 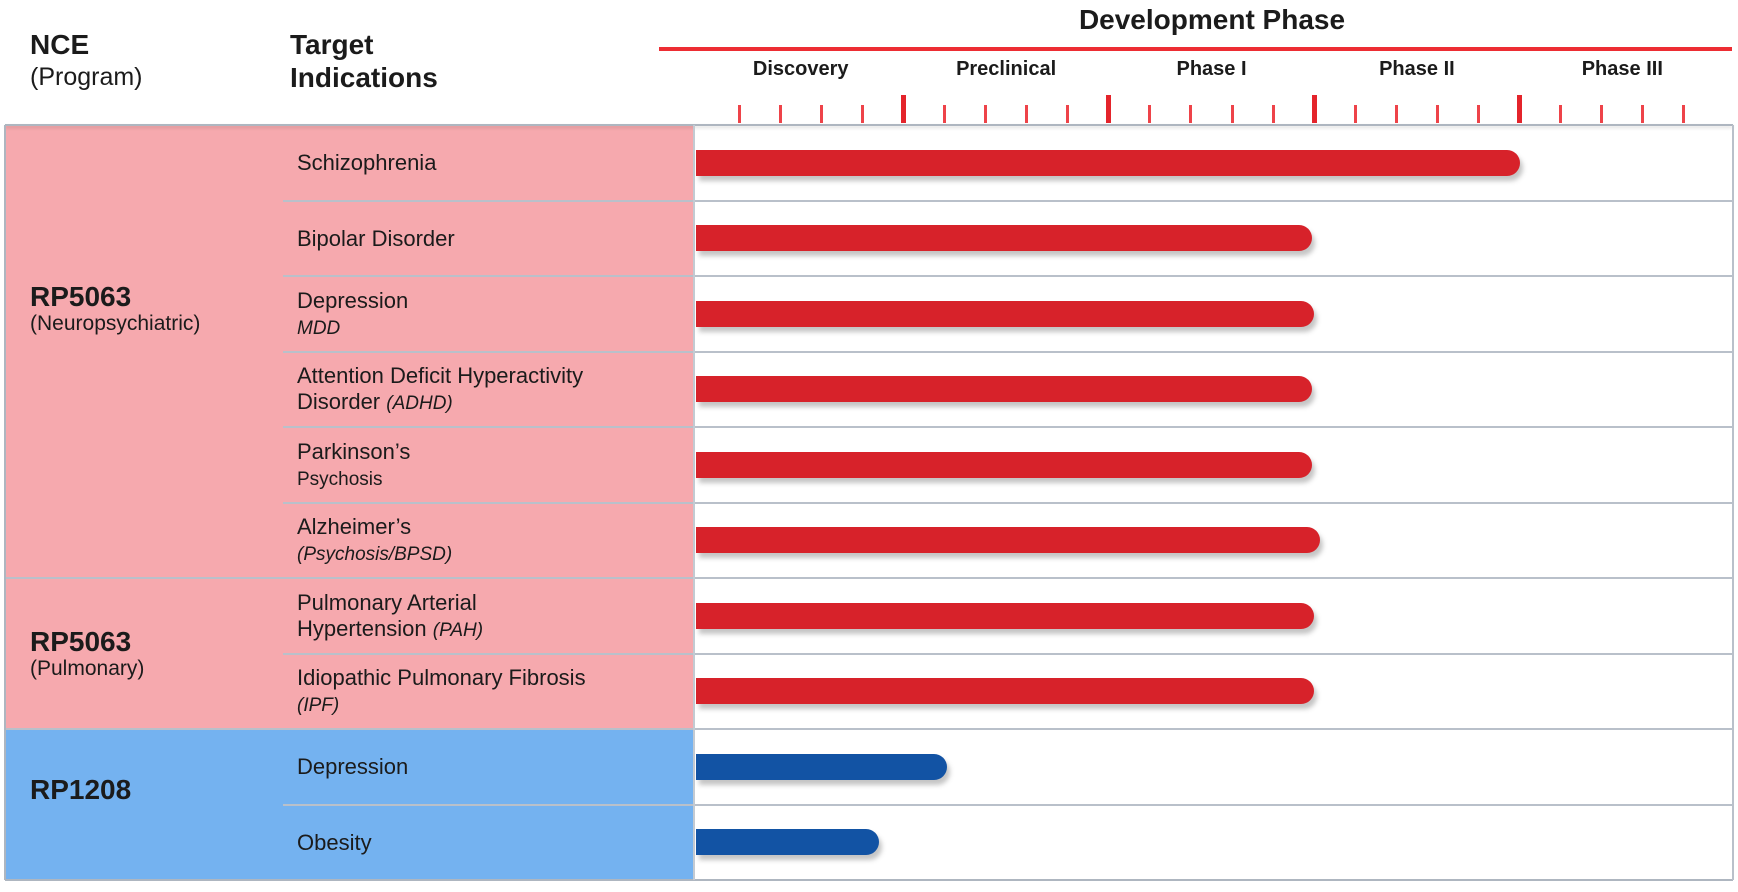 I want to click on indication-text-line: Bipolar Disorder, so click(x=376, y=238).